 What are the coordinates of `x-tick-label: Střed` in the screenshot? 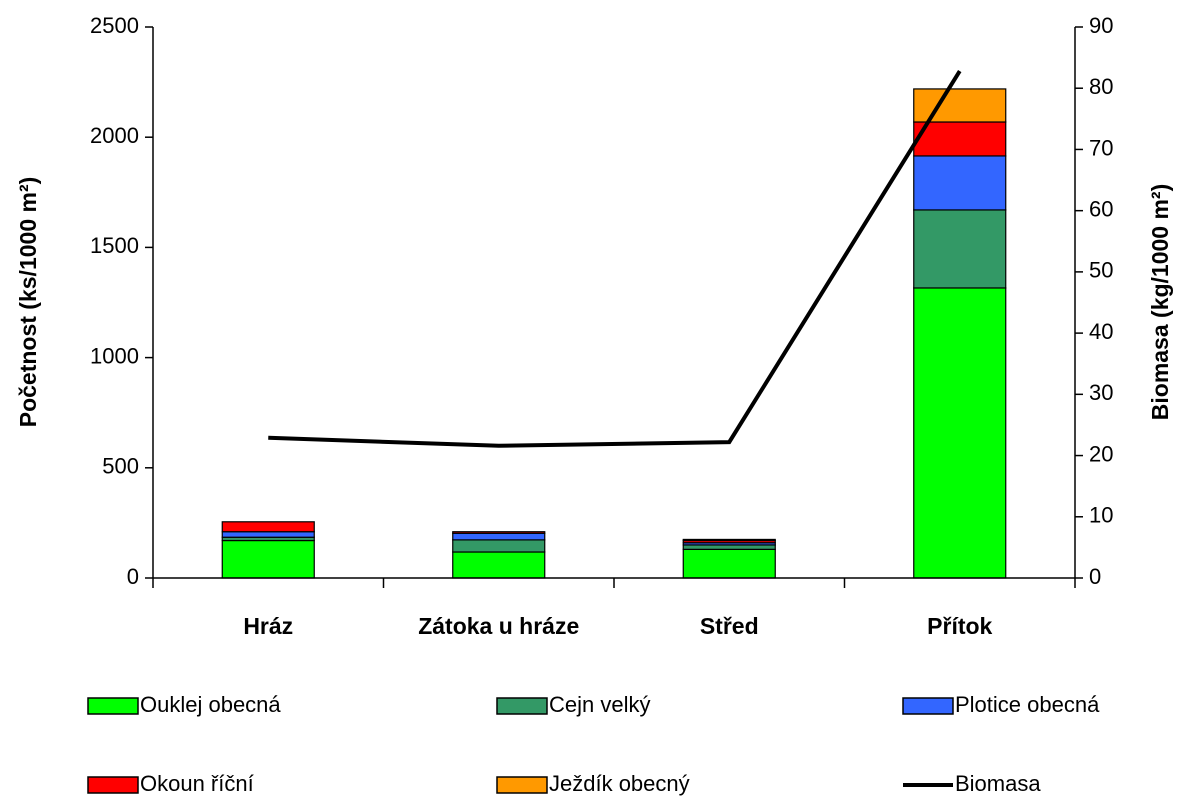 It's located at (729, 626).